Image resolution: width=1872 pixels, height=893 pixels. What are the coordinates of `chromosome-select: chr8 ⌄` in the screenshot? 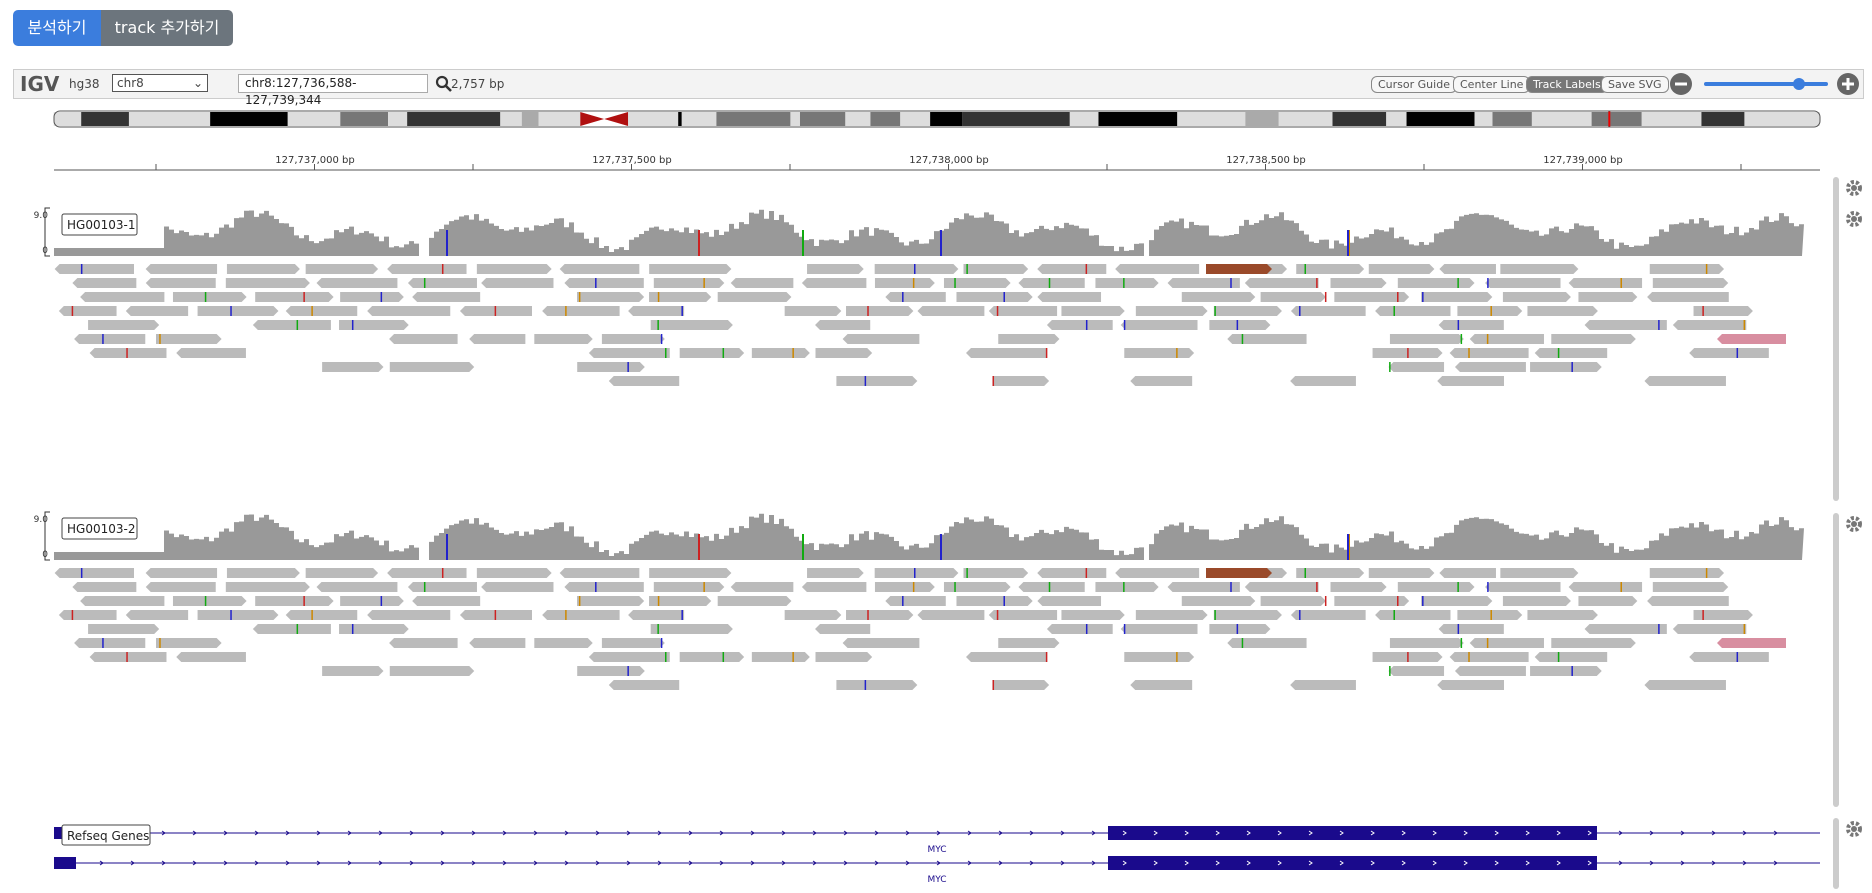 It's located at (160, 83).